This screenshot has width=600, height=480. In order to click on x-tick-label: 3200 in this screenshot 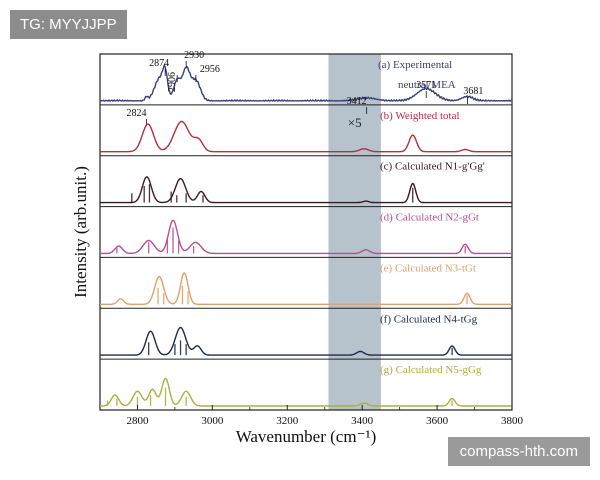, I will do `click(287, 421)`.